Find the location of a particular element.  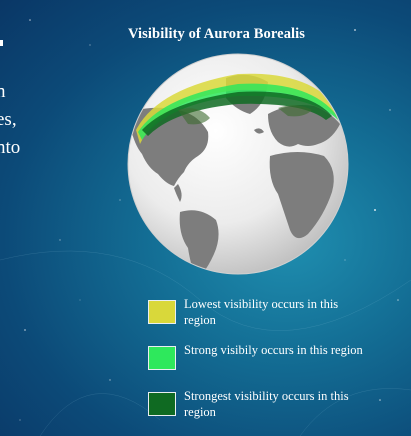

legend-item-strong: Strong visibily occurs in this region is located at coordinates (278, 365).